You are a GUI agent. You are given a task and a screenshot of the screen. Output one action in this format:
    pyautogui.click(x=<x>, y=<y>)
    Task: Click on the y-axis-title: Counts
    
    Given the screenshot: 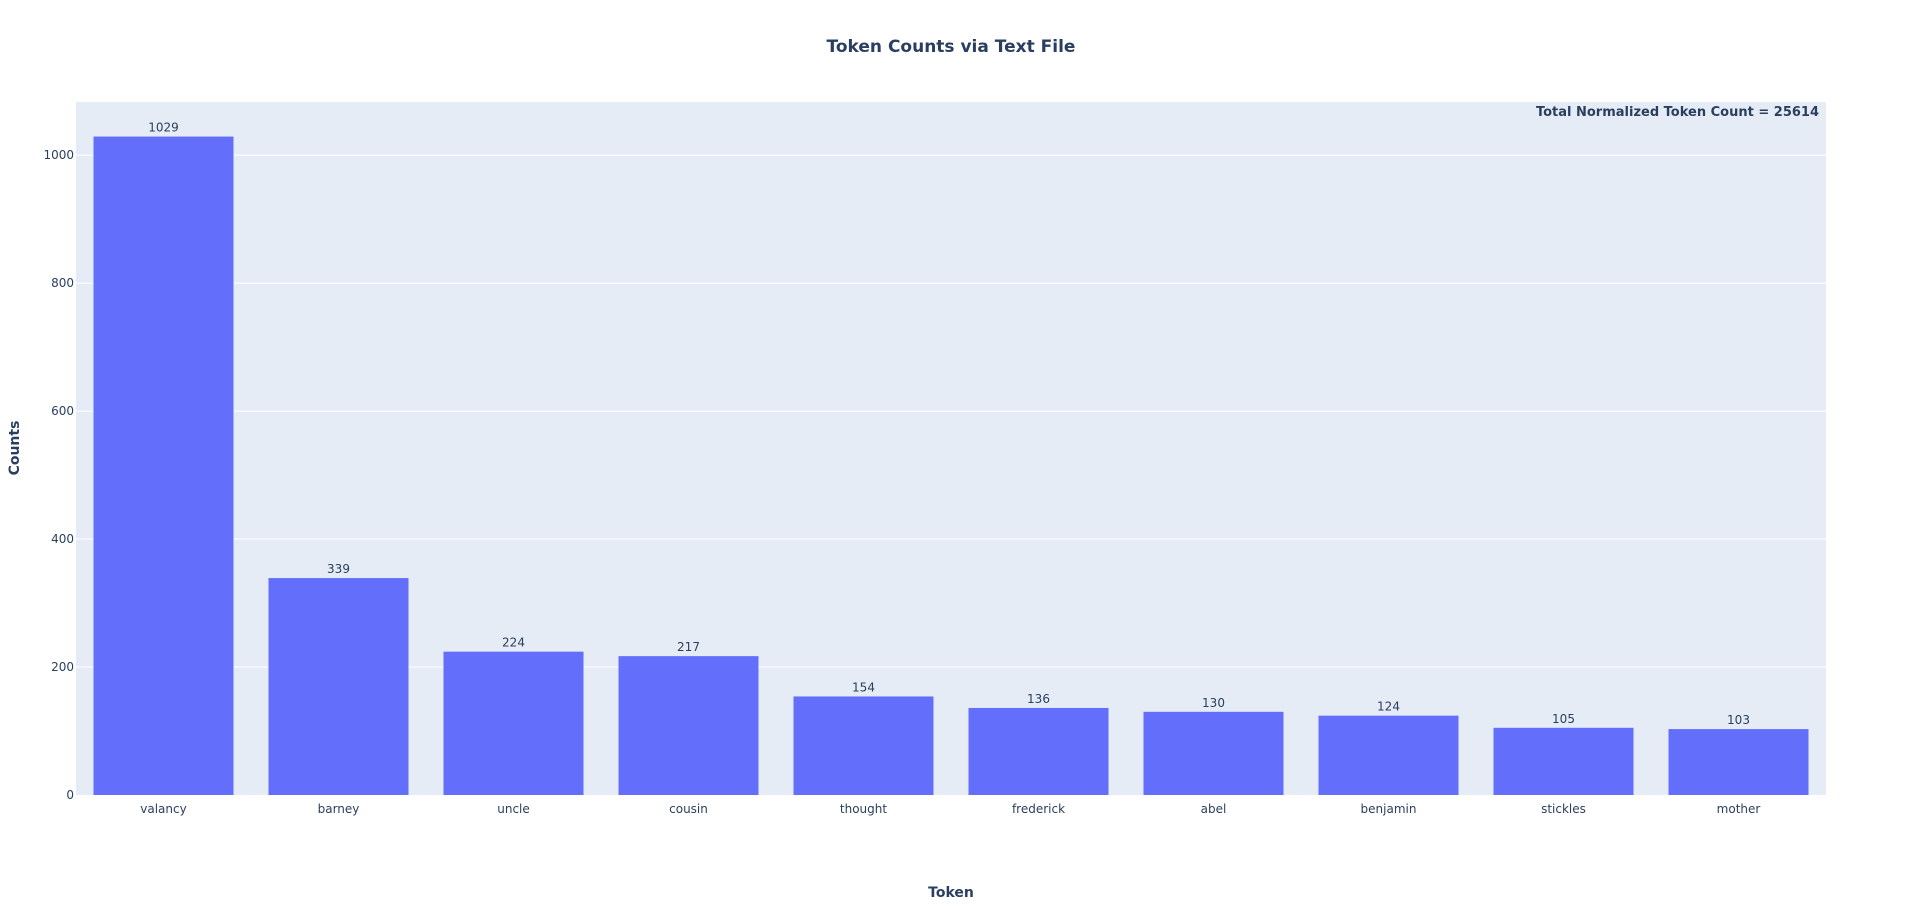 What is the action you would take?
    pyautogui.click(x=15, y=448)
    